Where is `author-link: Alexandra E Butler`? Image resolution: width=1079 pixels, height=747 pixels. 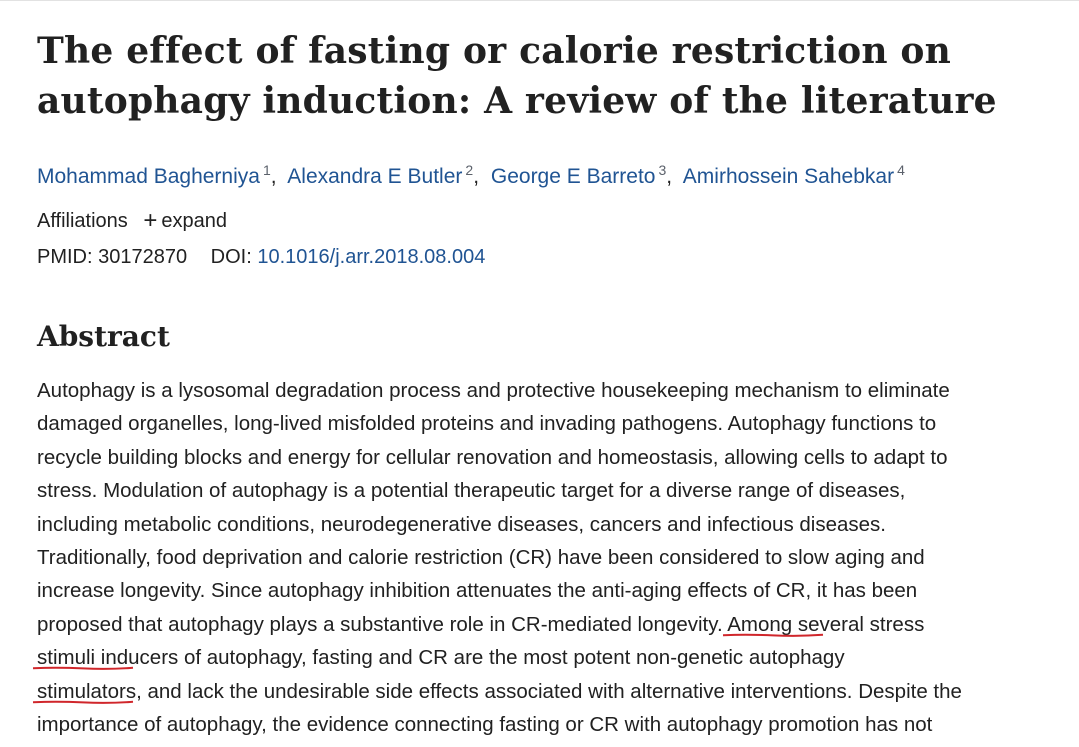
author-link: Alexandra E Butler is located at coordinates (375, 176).